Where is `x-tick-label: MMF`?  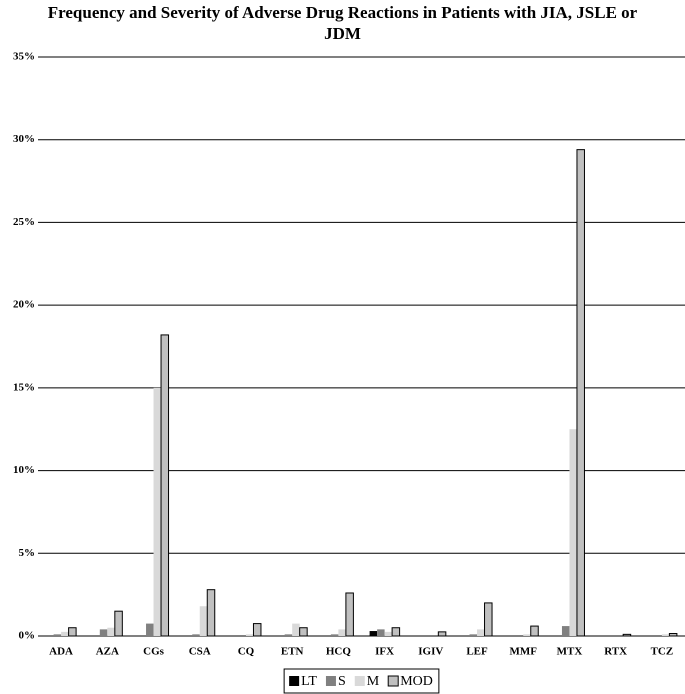 x-tick-label: MMF is located at coordinates (524, 652).